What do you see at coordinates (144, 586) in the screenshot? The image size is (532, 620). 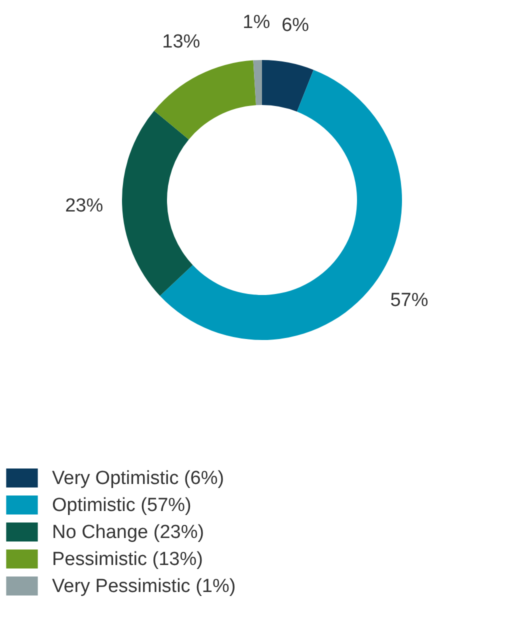 I see `legend-label: Very Pessimistic (1%)` at bounding box center [144, 586].